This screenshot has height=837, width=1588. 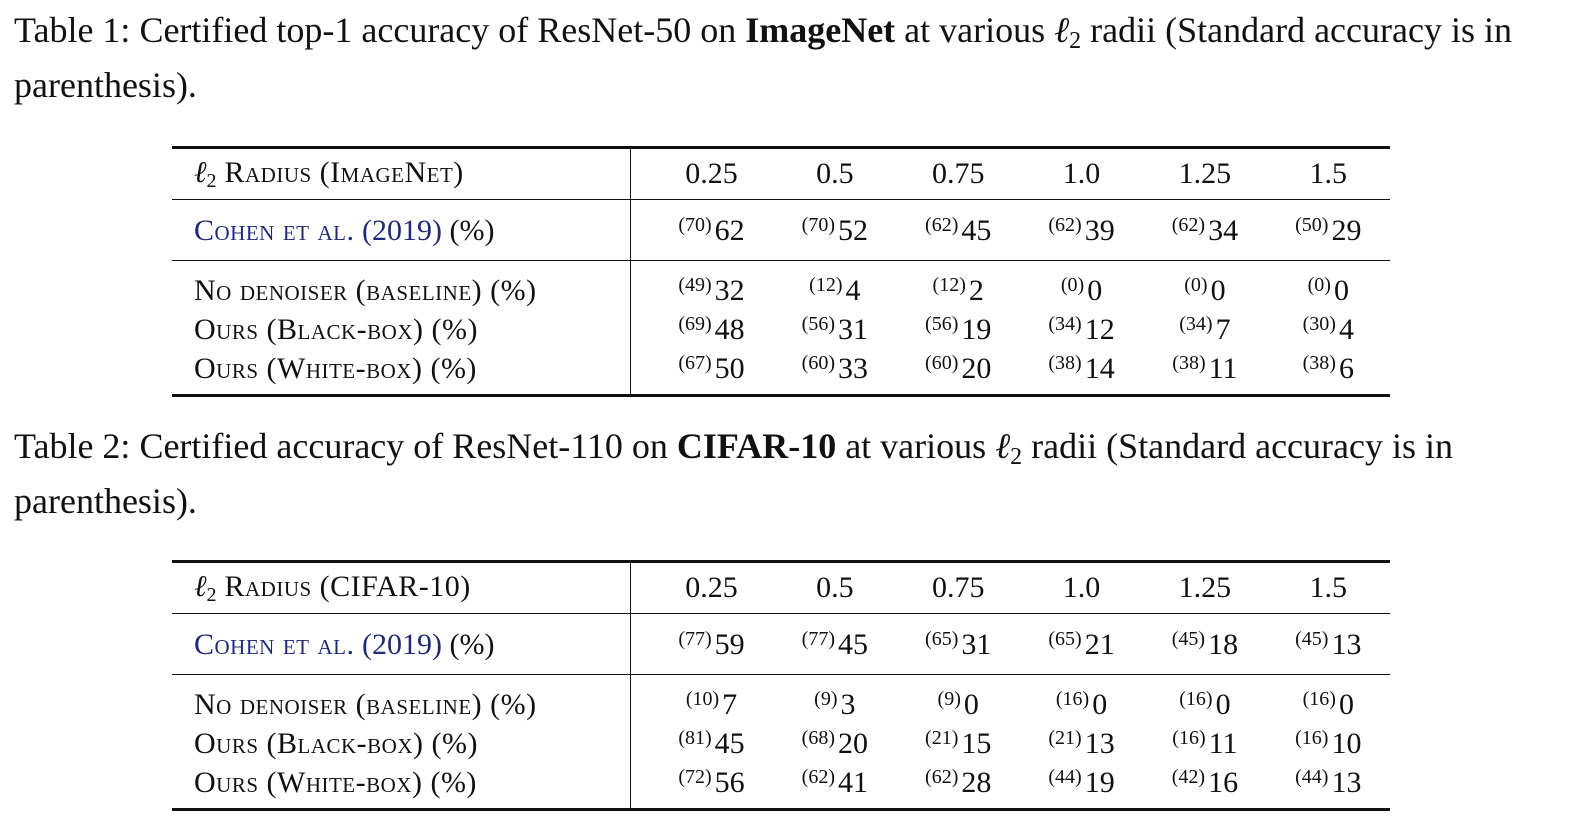 What do you see at coordinates (711, 173) in the screenshot?
I see `radius-header: 0.25` at bounding box center [711, 173].